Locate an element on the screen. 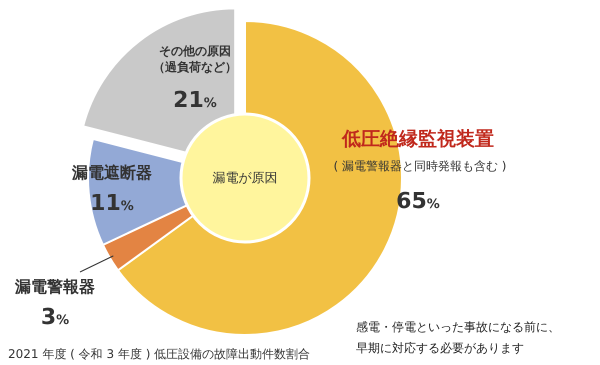 This screenshot has height=365, width=600. slice-label: 漏電遮断器 is located at coordinates (111, 172).